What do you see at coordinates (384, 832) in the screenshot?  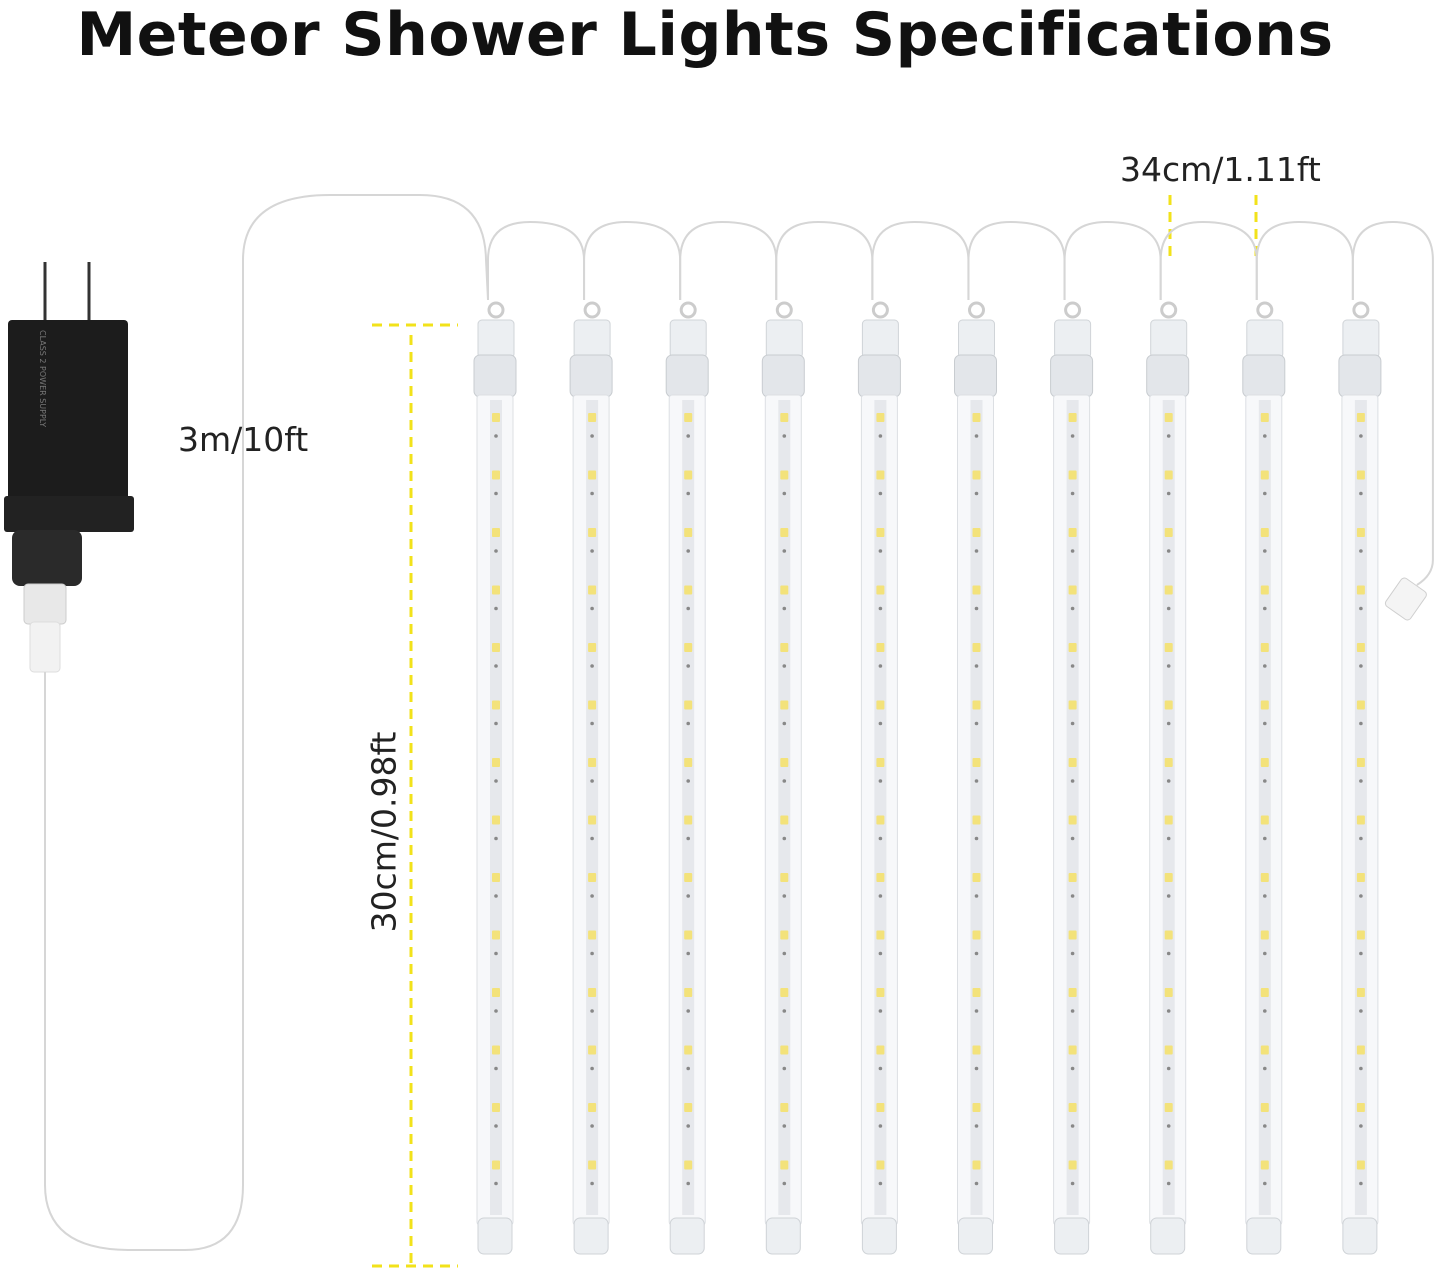 I see `tube-length-label: 30cm/0.98ft` at bounding box center [384, 832].